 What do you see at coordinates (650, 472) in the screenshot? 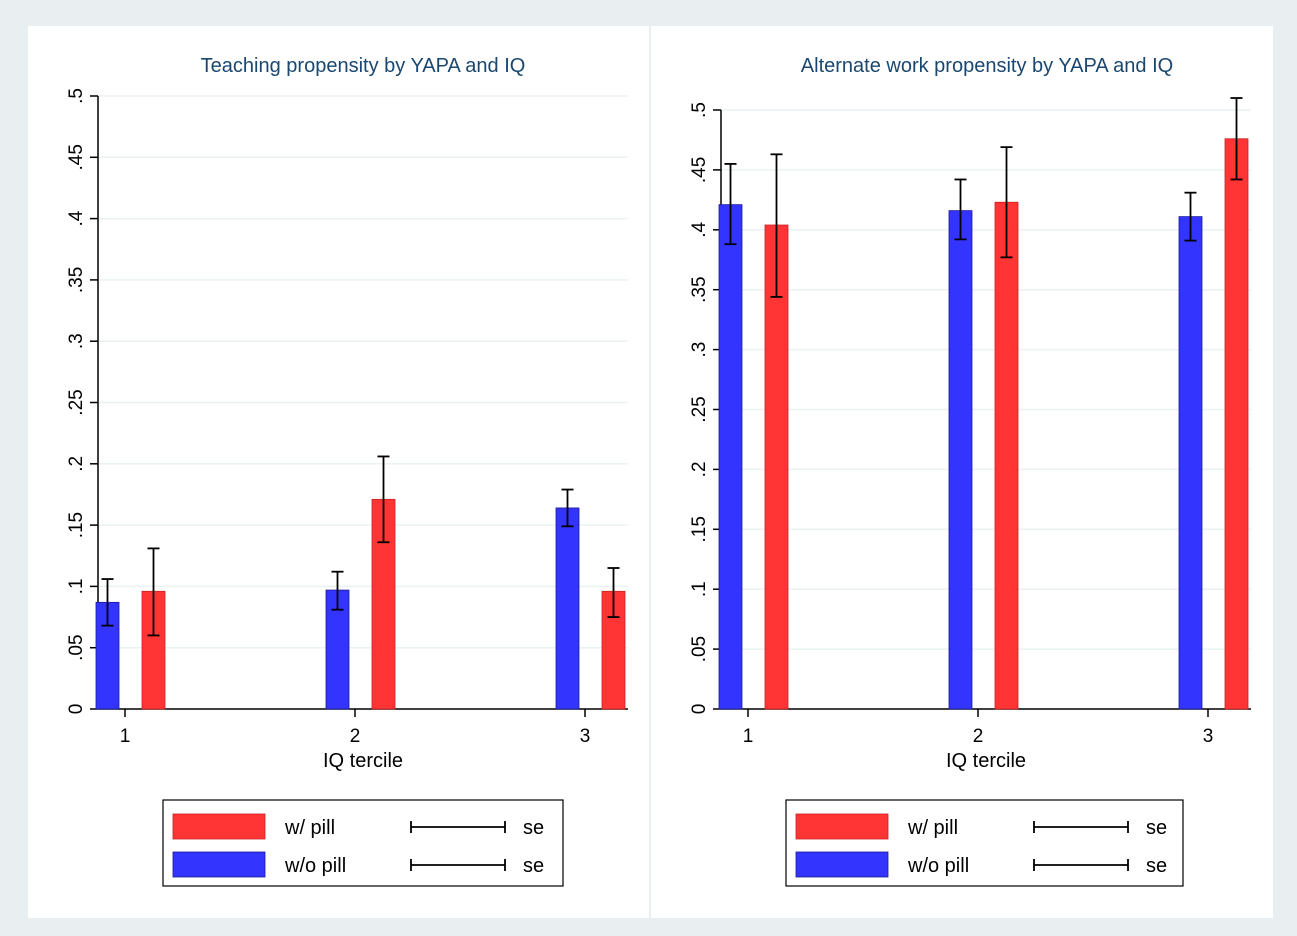
I see `panel-divider` at bounding box center [650, 472].